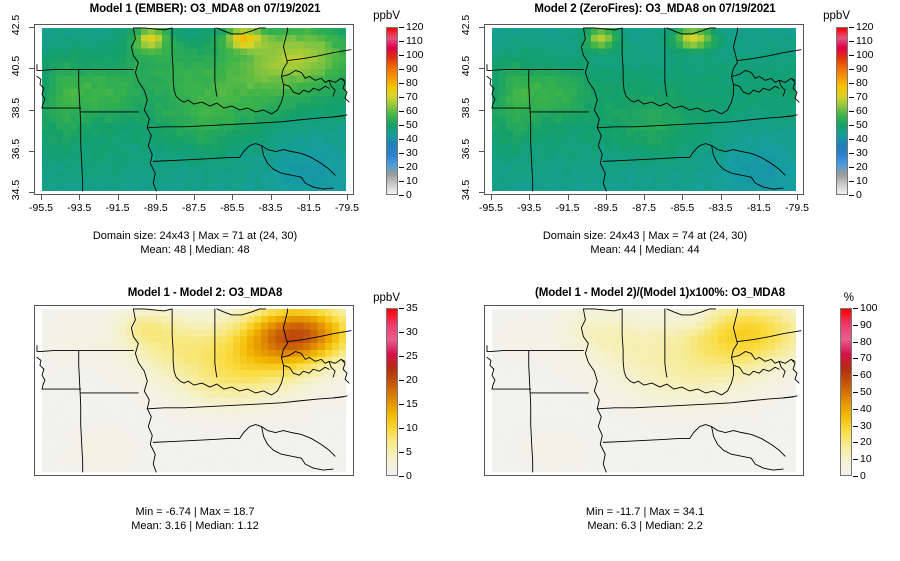 The width and height of the screenshot is (900, 561). I want to click on x-axis-tick-label: -89.5, so click(605, 208).